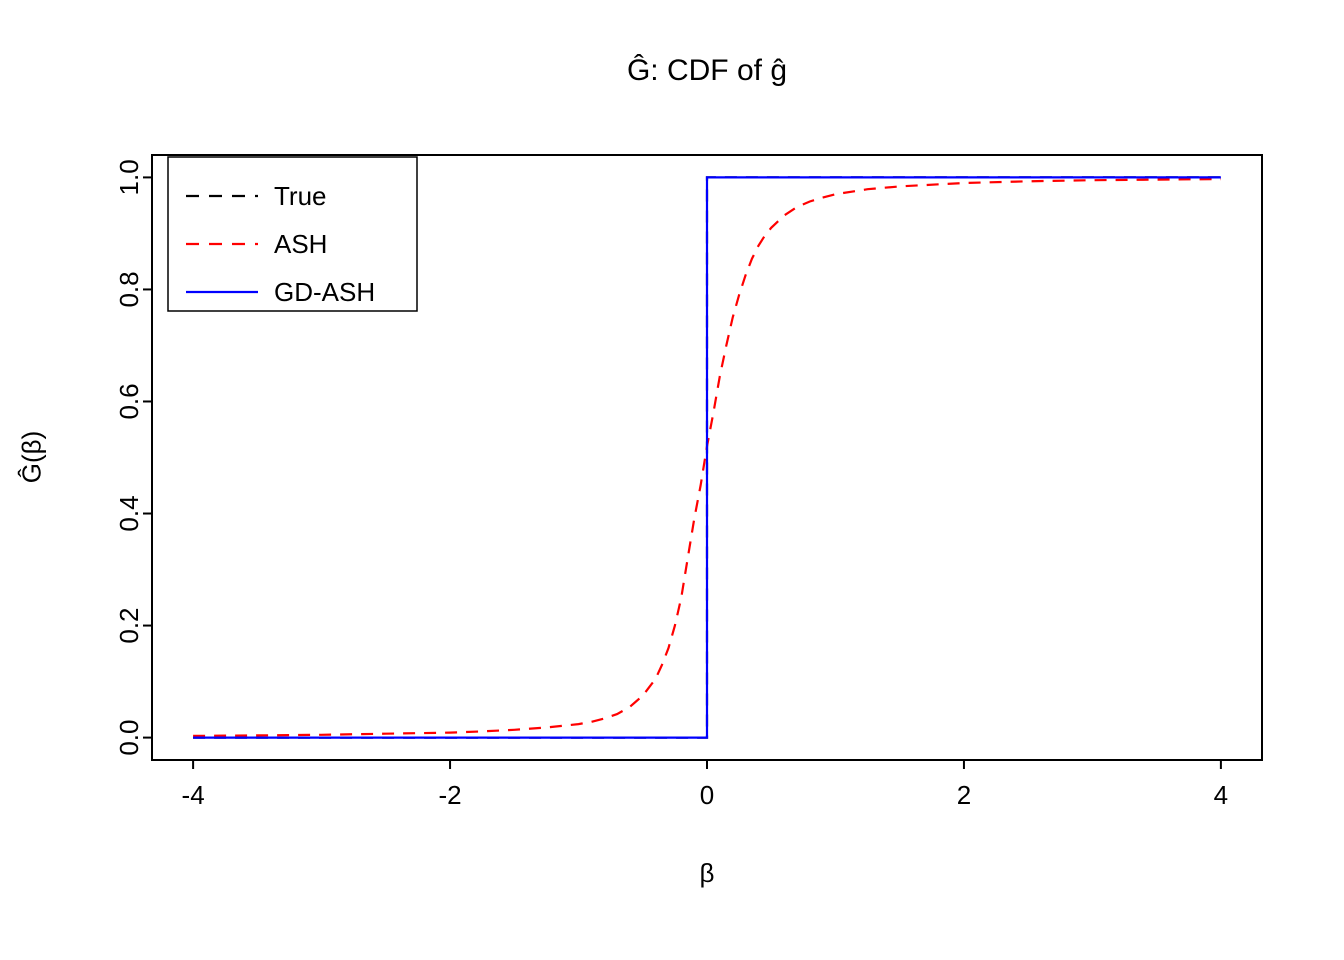  Describe the element at coordinates (129, 177) in the screenshot. I see `y-axis-tick-label: 1.0` at that location.